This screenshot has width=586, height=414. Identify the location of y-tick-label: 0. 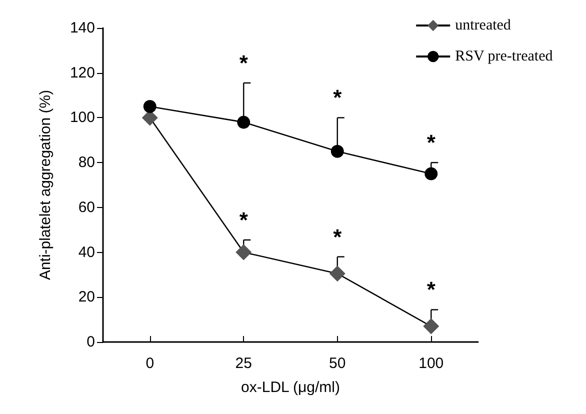
(90, 342).